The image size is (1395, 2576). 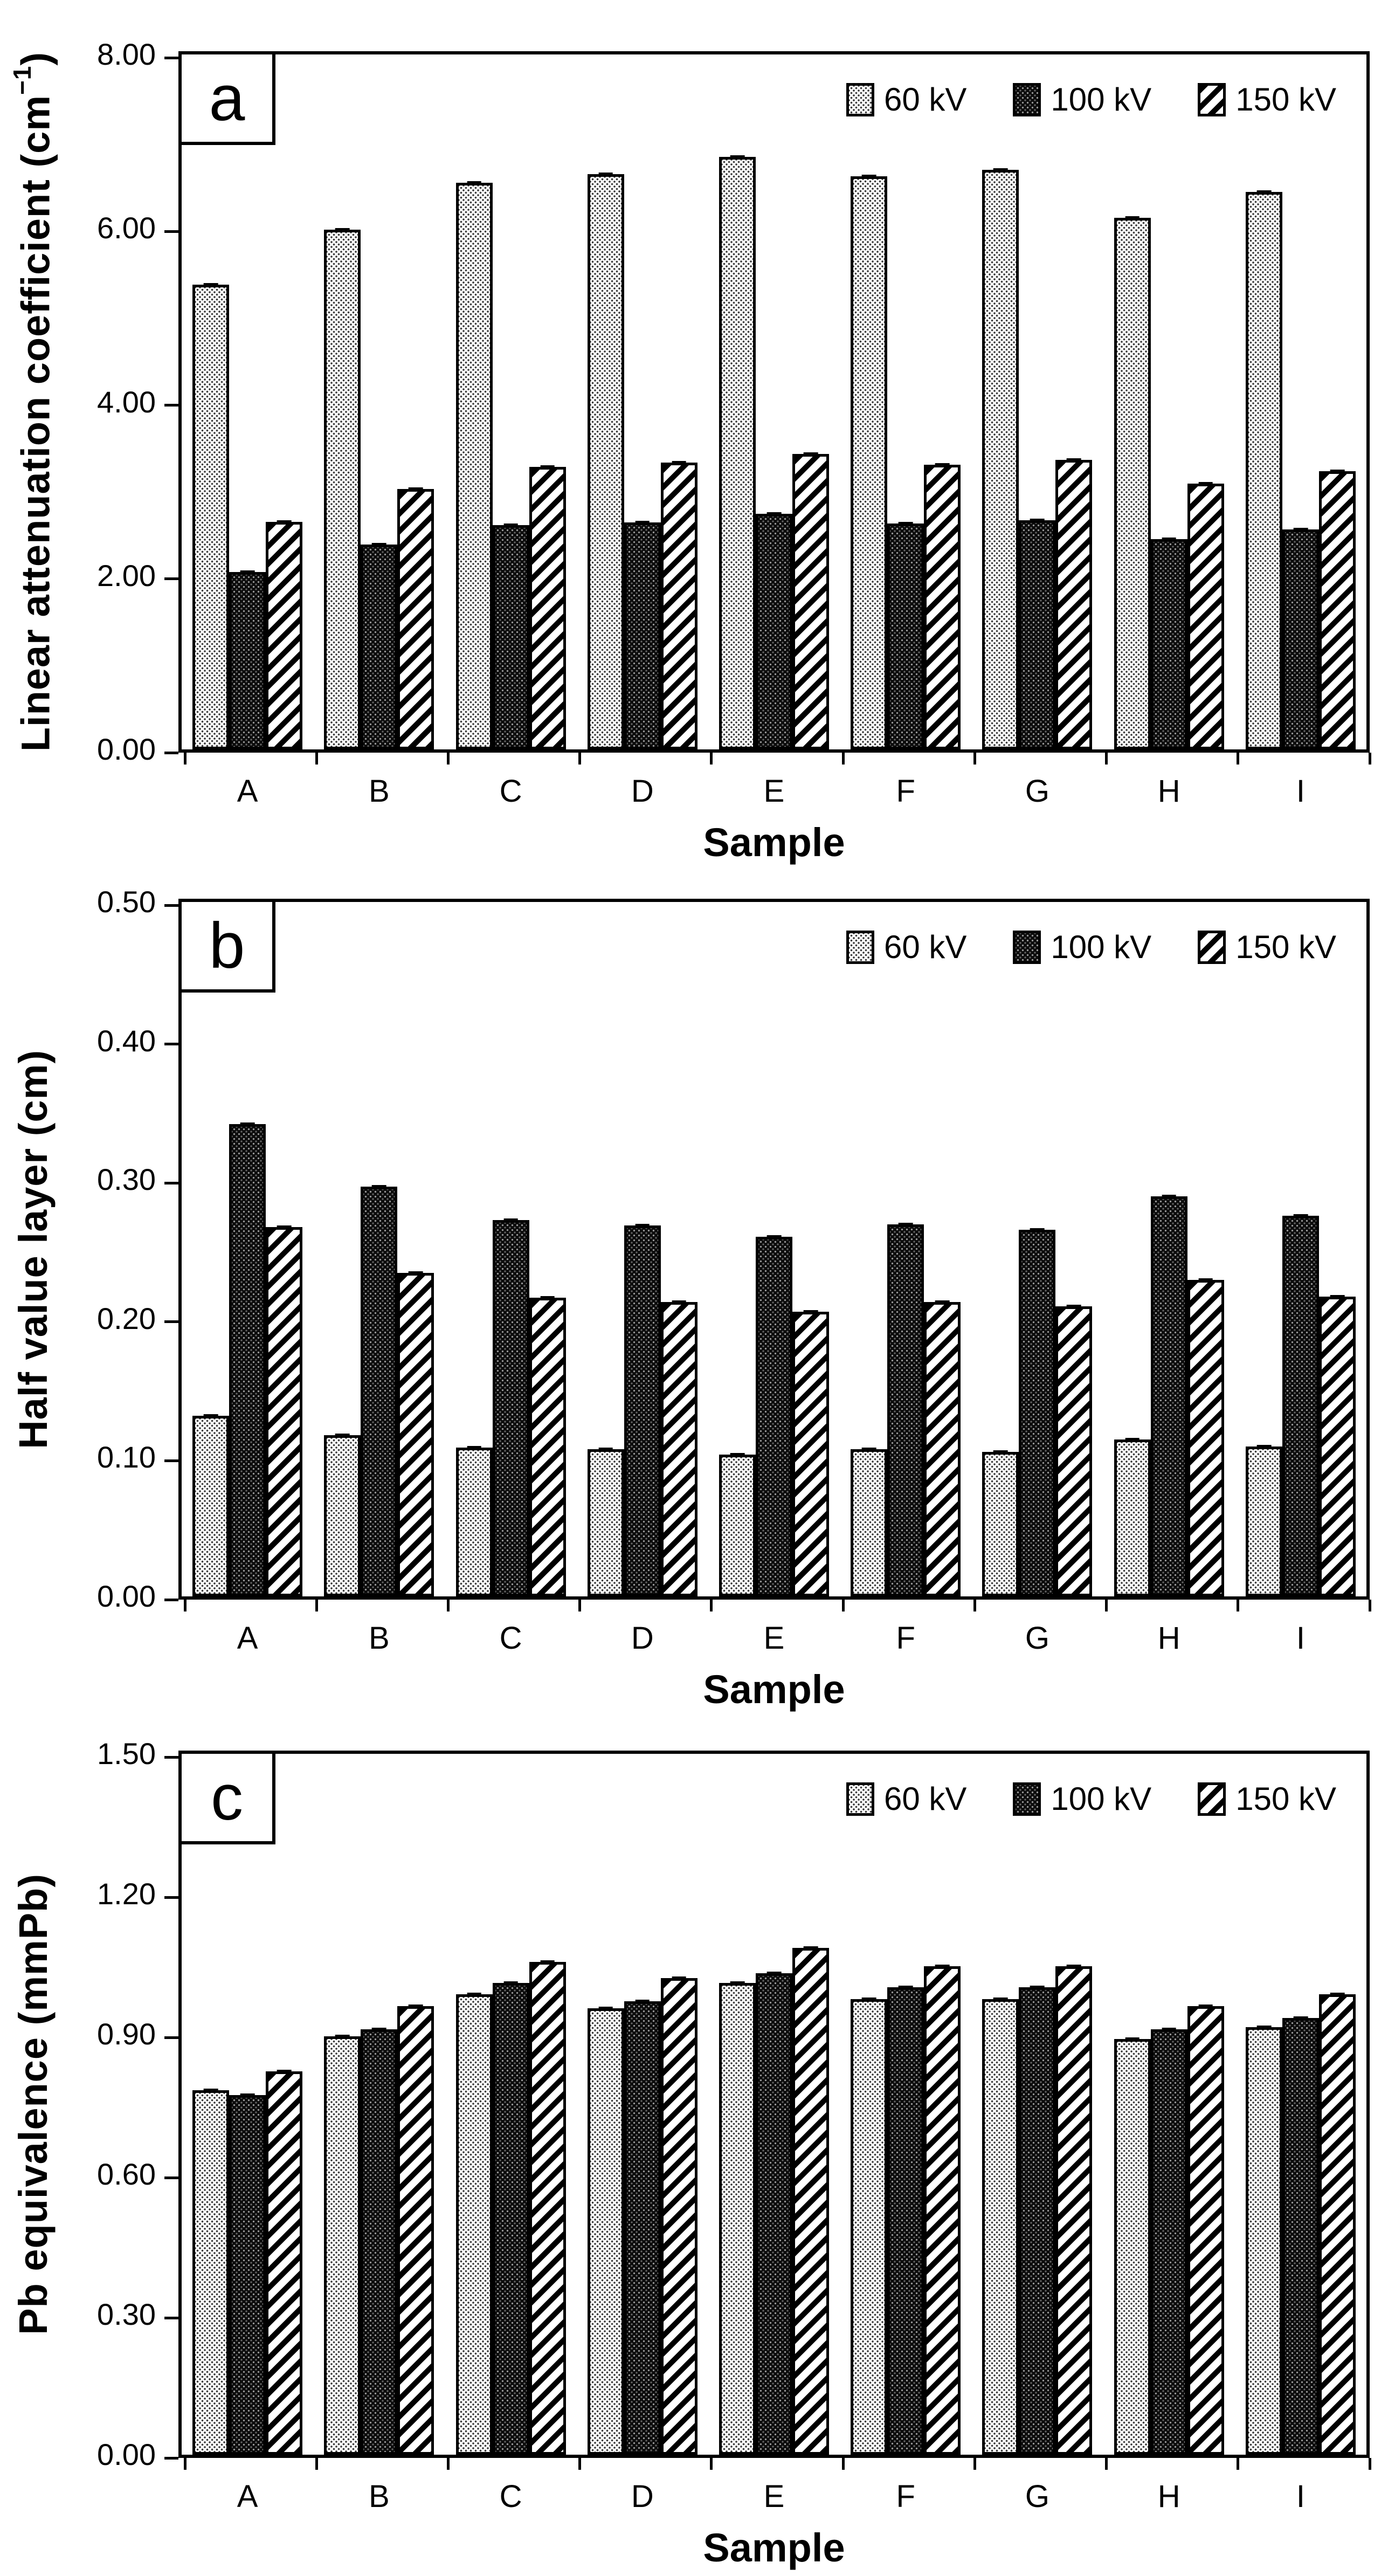 I want to click on x-category-label-c-C: C, so click(x=510, y=2496).